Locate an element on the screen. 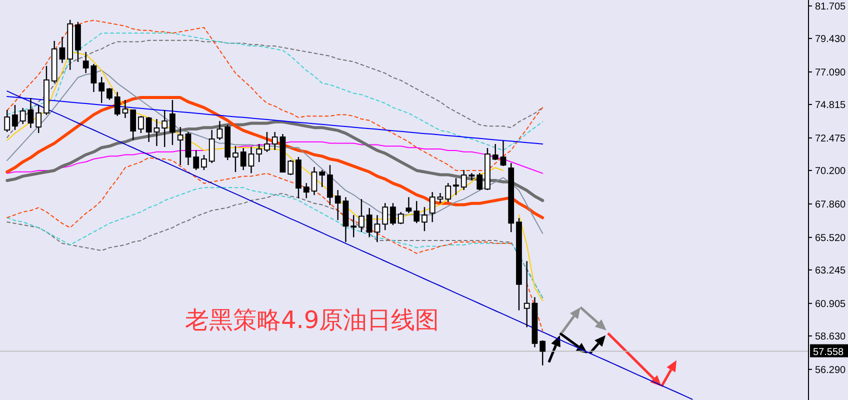 Image resolution: width=848 pixels, height=400 pixels. ref-line-label: 57.558 is located at coordinates (828, 352).